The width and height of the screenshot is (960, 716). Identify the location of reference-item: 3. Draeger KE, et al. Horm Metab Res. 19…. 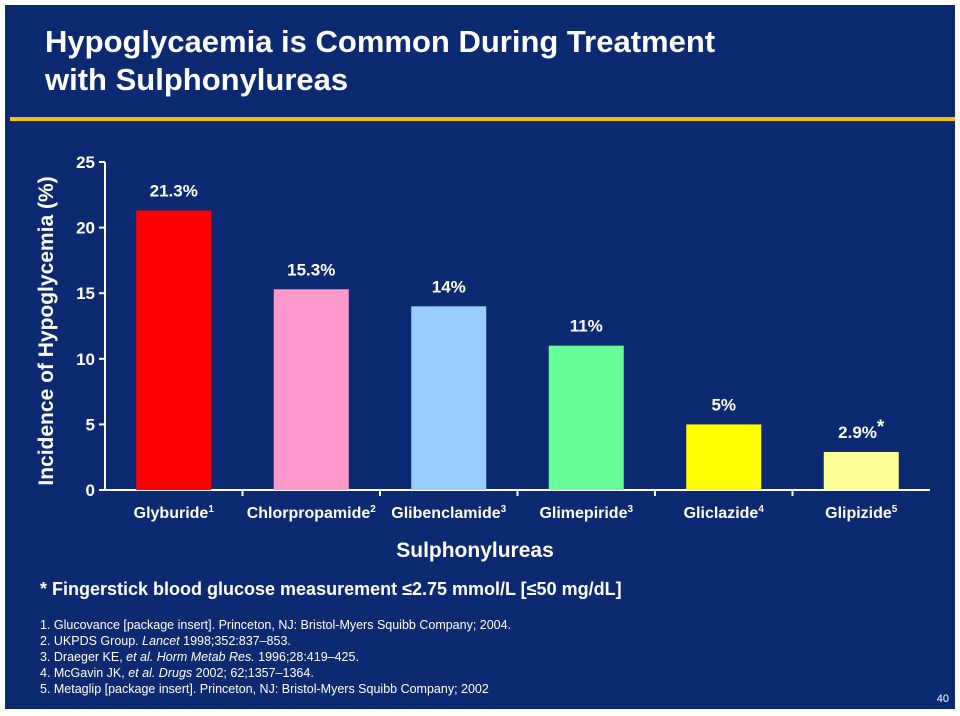
(199, 657).